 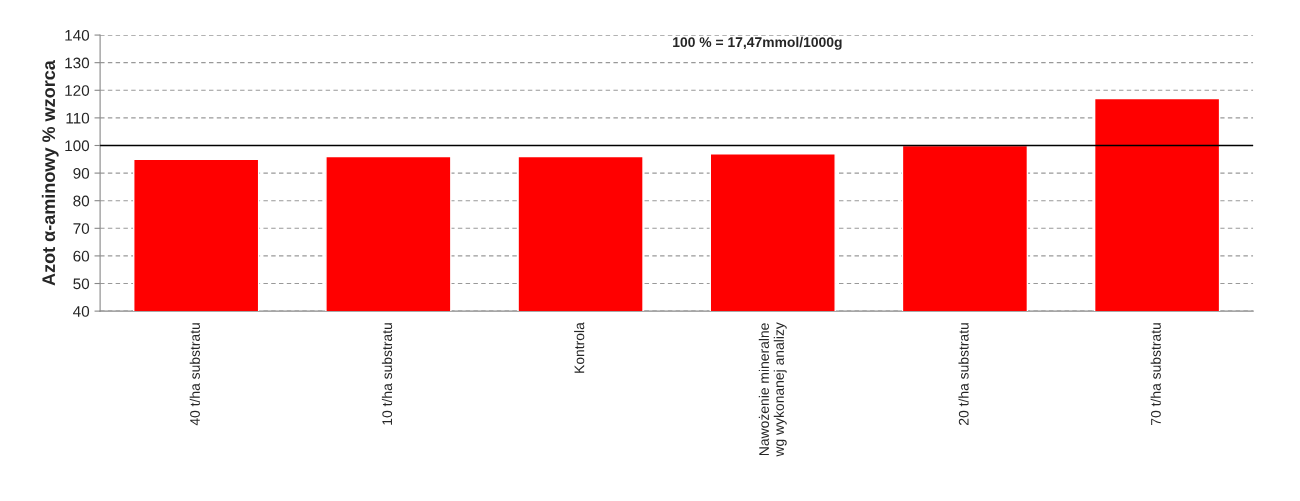 I want to click on y-tick-label: 80, so click(x=81, y=201).